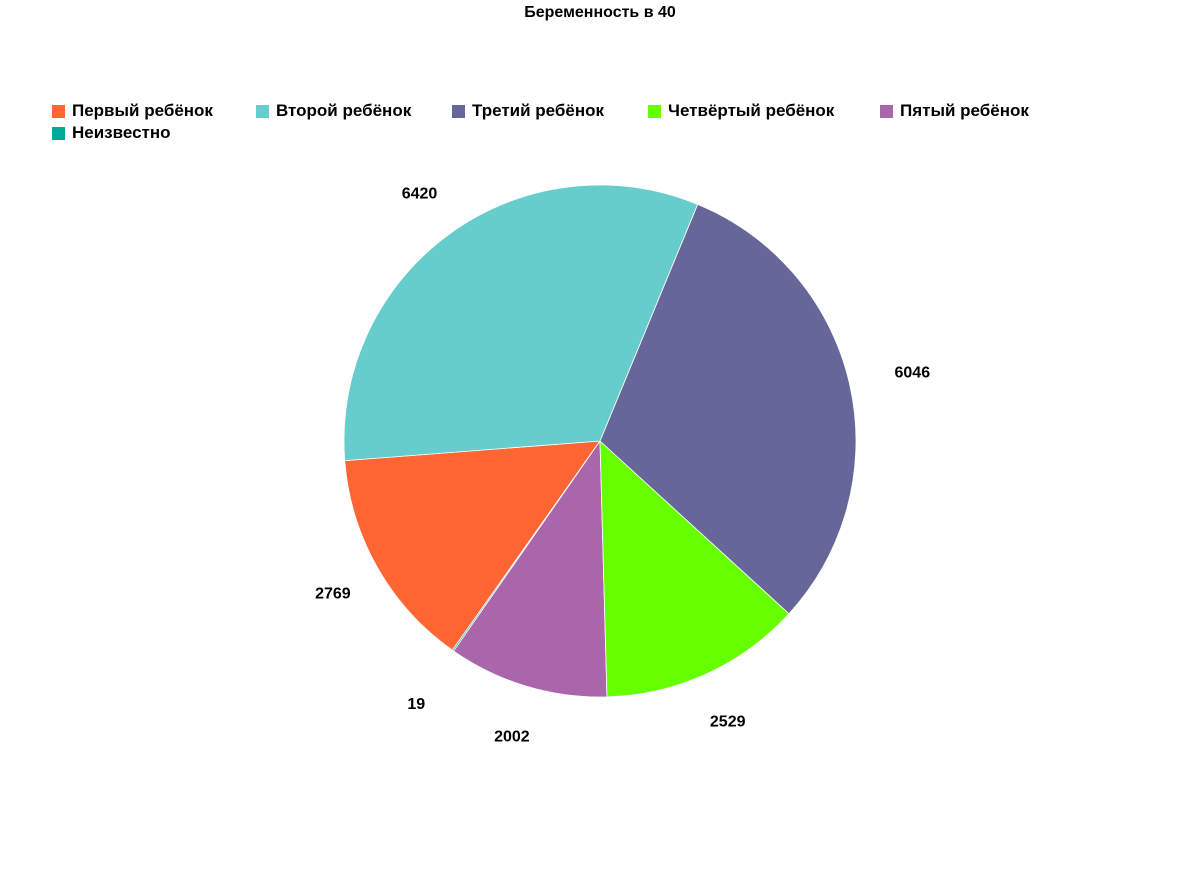 The image size is (1200, 882). What do you see at coordinates (333, 594) in the screenshot?
I see `slice-value-label: 2769` at bounding box center [333, 594].